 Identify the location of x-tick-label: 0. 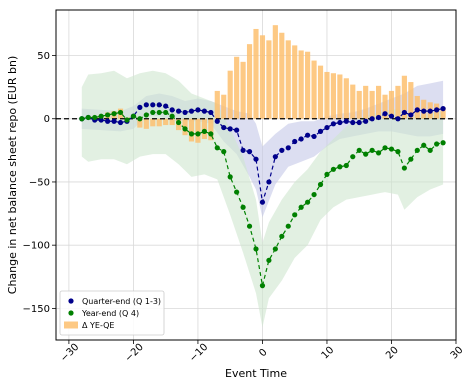
(263, 353).